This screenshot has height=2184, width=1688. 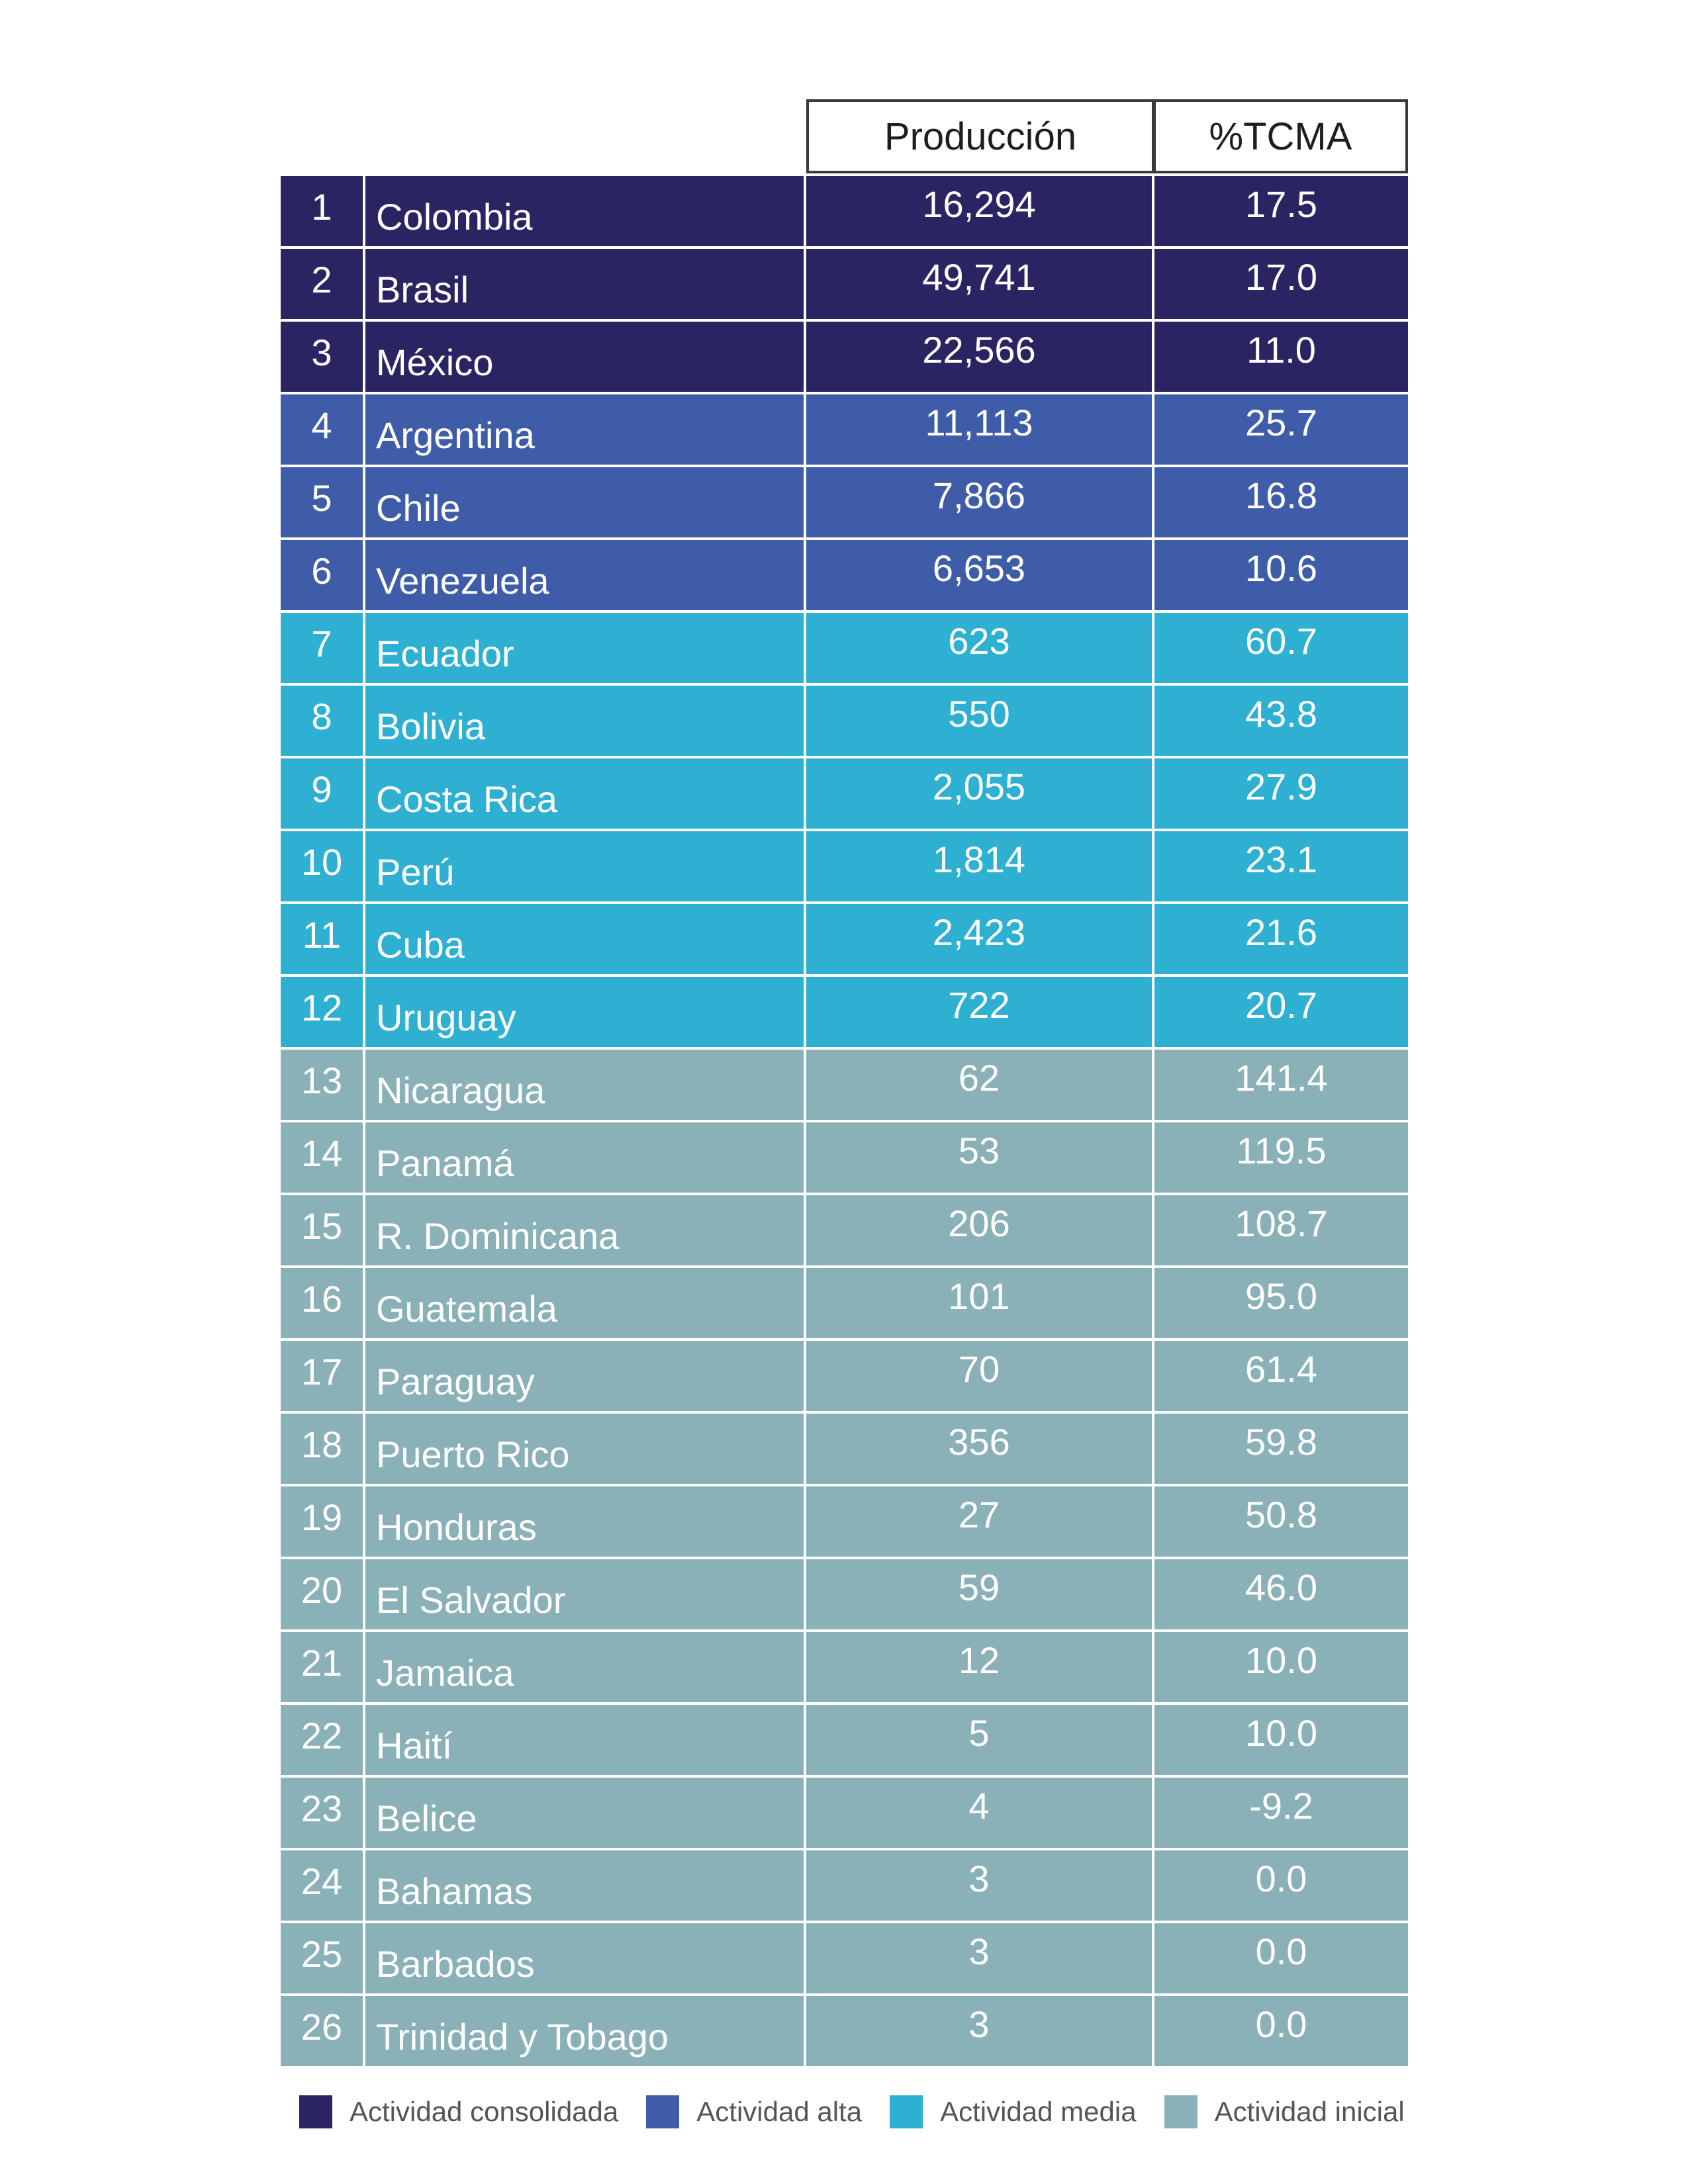 What do you see at coordinates (585, 1885) in the screenshot?
I see `country-cell: Bahamas` at bounding box center [585, 1885].